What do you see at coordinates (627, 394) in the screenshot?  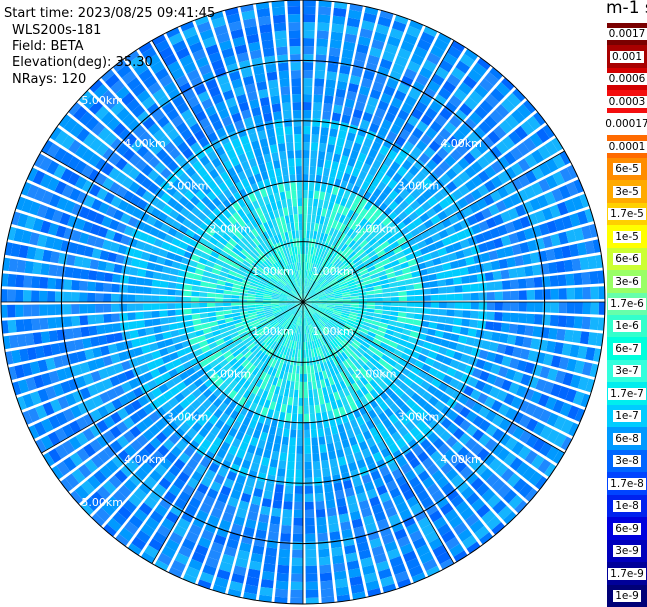 I see `colorbar-cell: 1.7e-7` at bounding box center [627, 394].